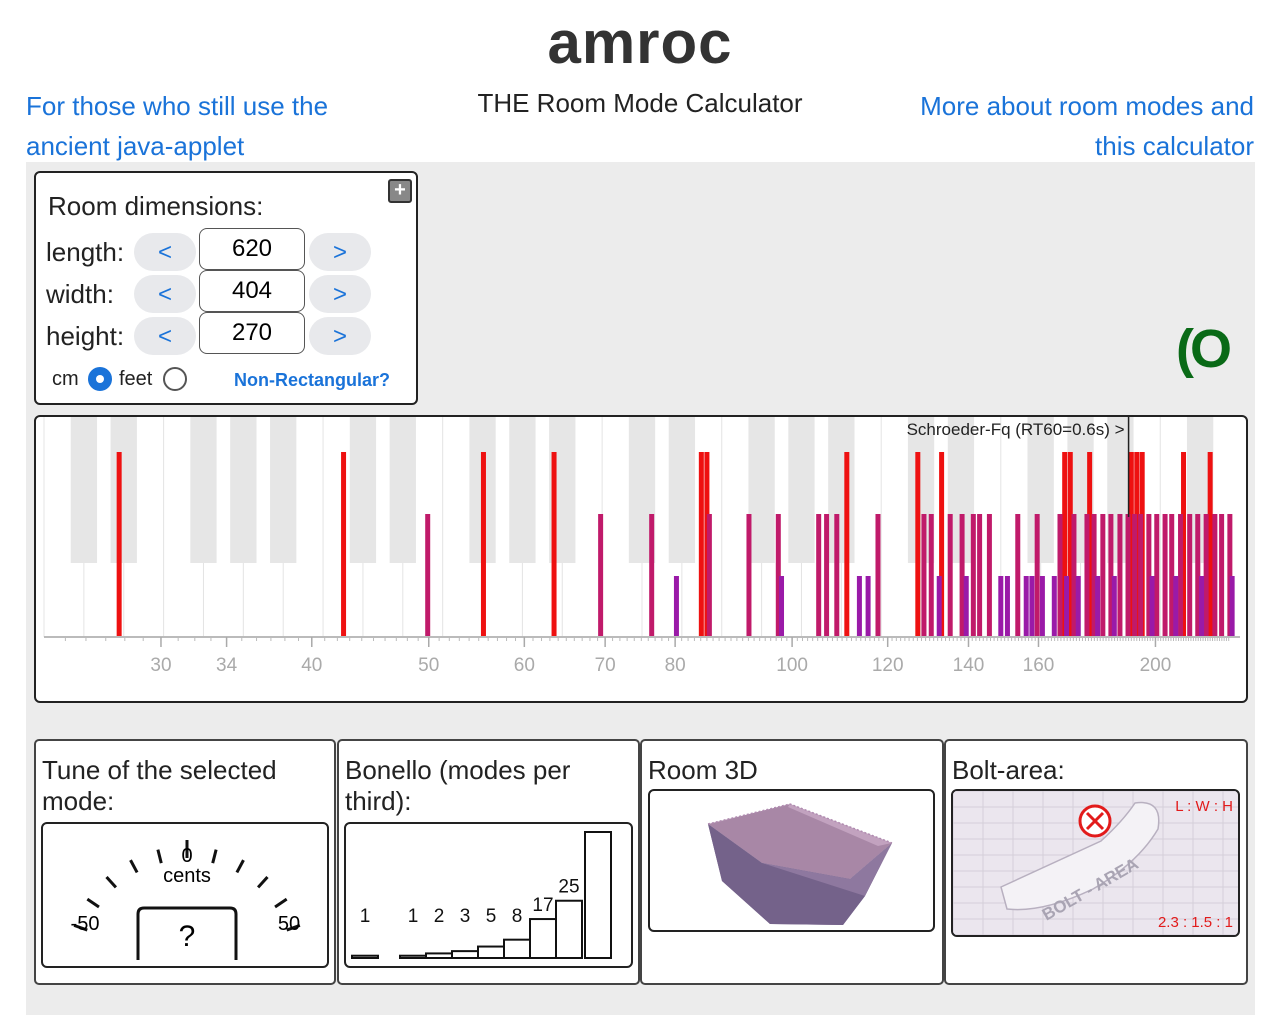  Describe the element at coordinates (252, 291) in the screenshot. I see `width-input` at that location.